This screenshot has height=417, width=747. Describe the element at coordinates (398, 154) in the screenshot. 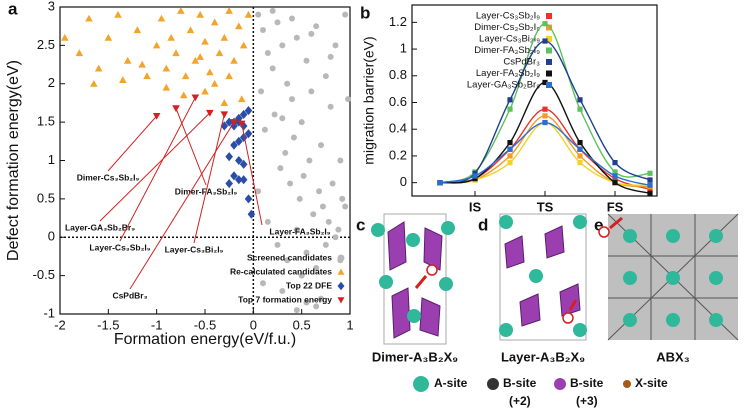

I see `y-tick-label: 0.2` at that location.